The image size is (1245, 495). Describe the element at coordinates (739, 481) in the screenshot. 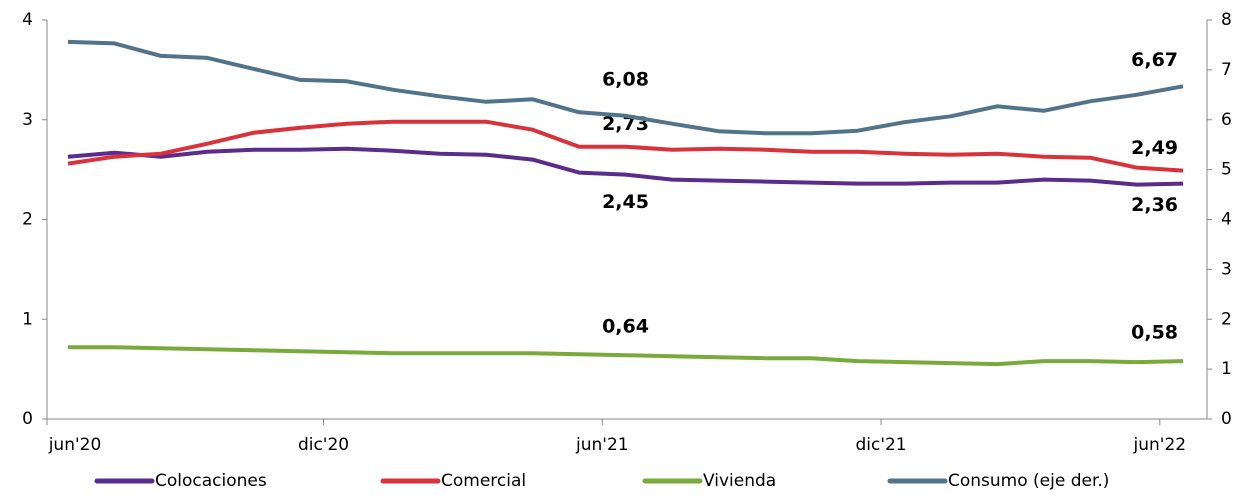

I see `legend-label: Vivienda` at that location.